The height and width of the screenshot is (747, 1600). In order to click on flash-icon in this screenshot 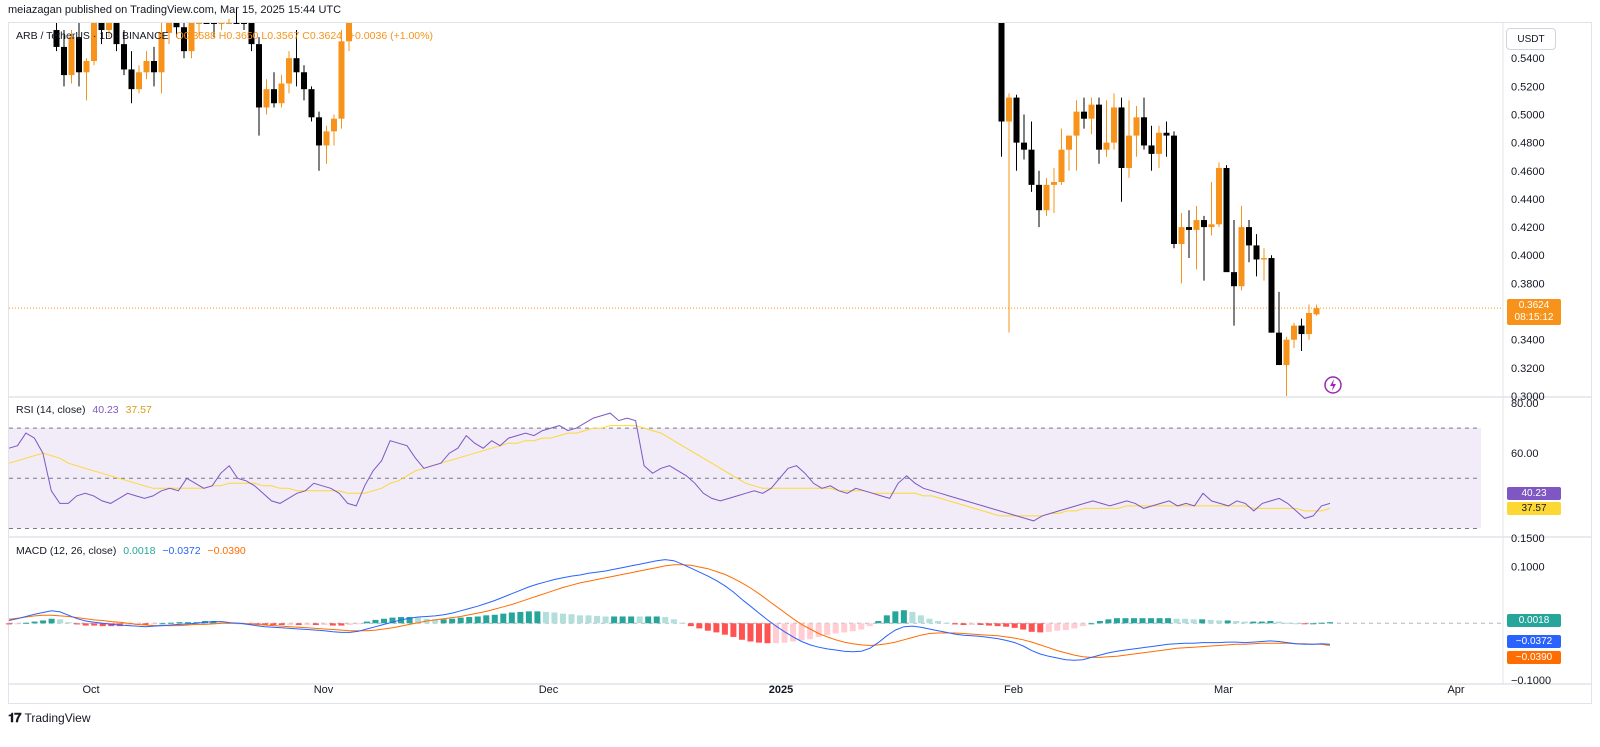, I will do `click(1333, 385)`.